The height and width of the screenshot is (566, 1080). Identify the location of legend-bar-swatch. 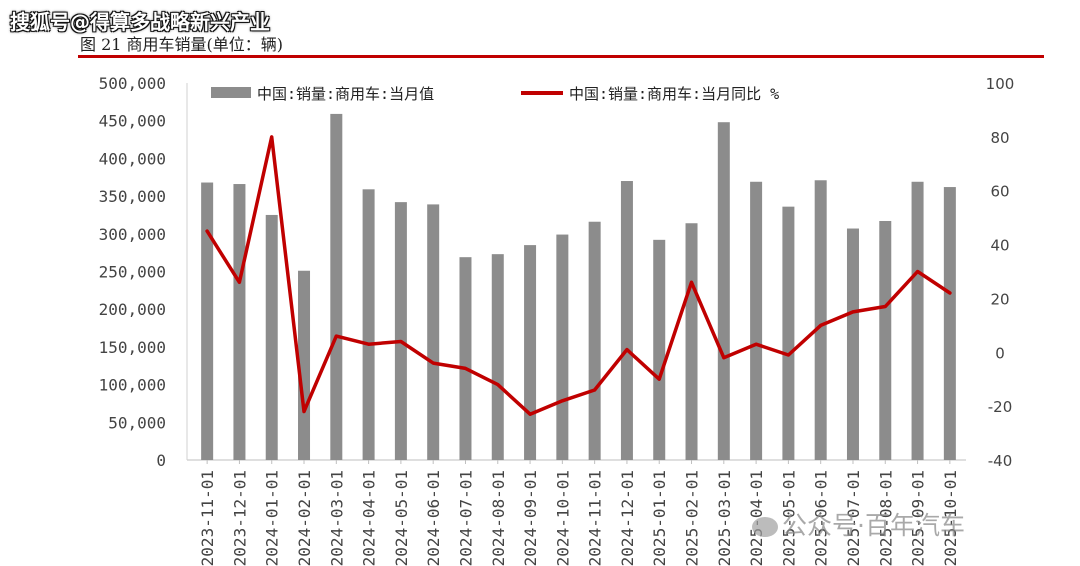
(231, 92).